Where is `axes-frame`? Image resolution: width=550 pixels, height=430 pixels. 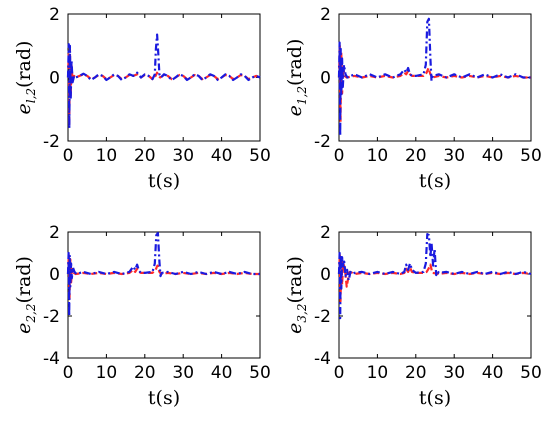
axes-frame is located at coordinates (164, 295).